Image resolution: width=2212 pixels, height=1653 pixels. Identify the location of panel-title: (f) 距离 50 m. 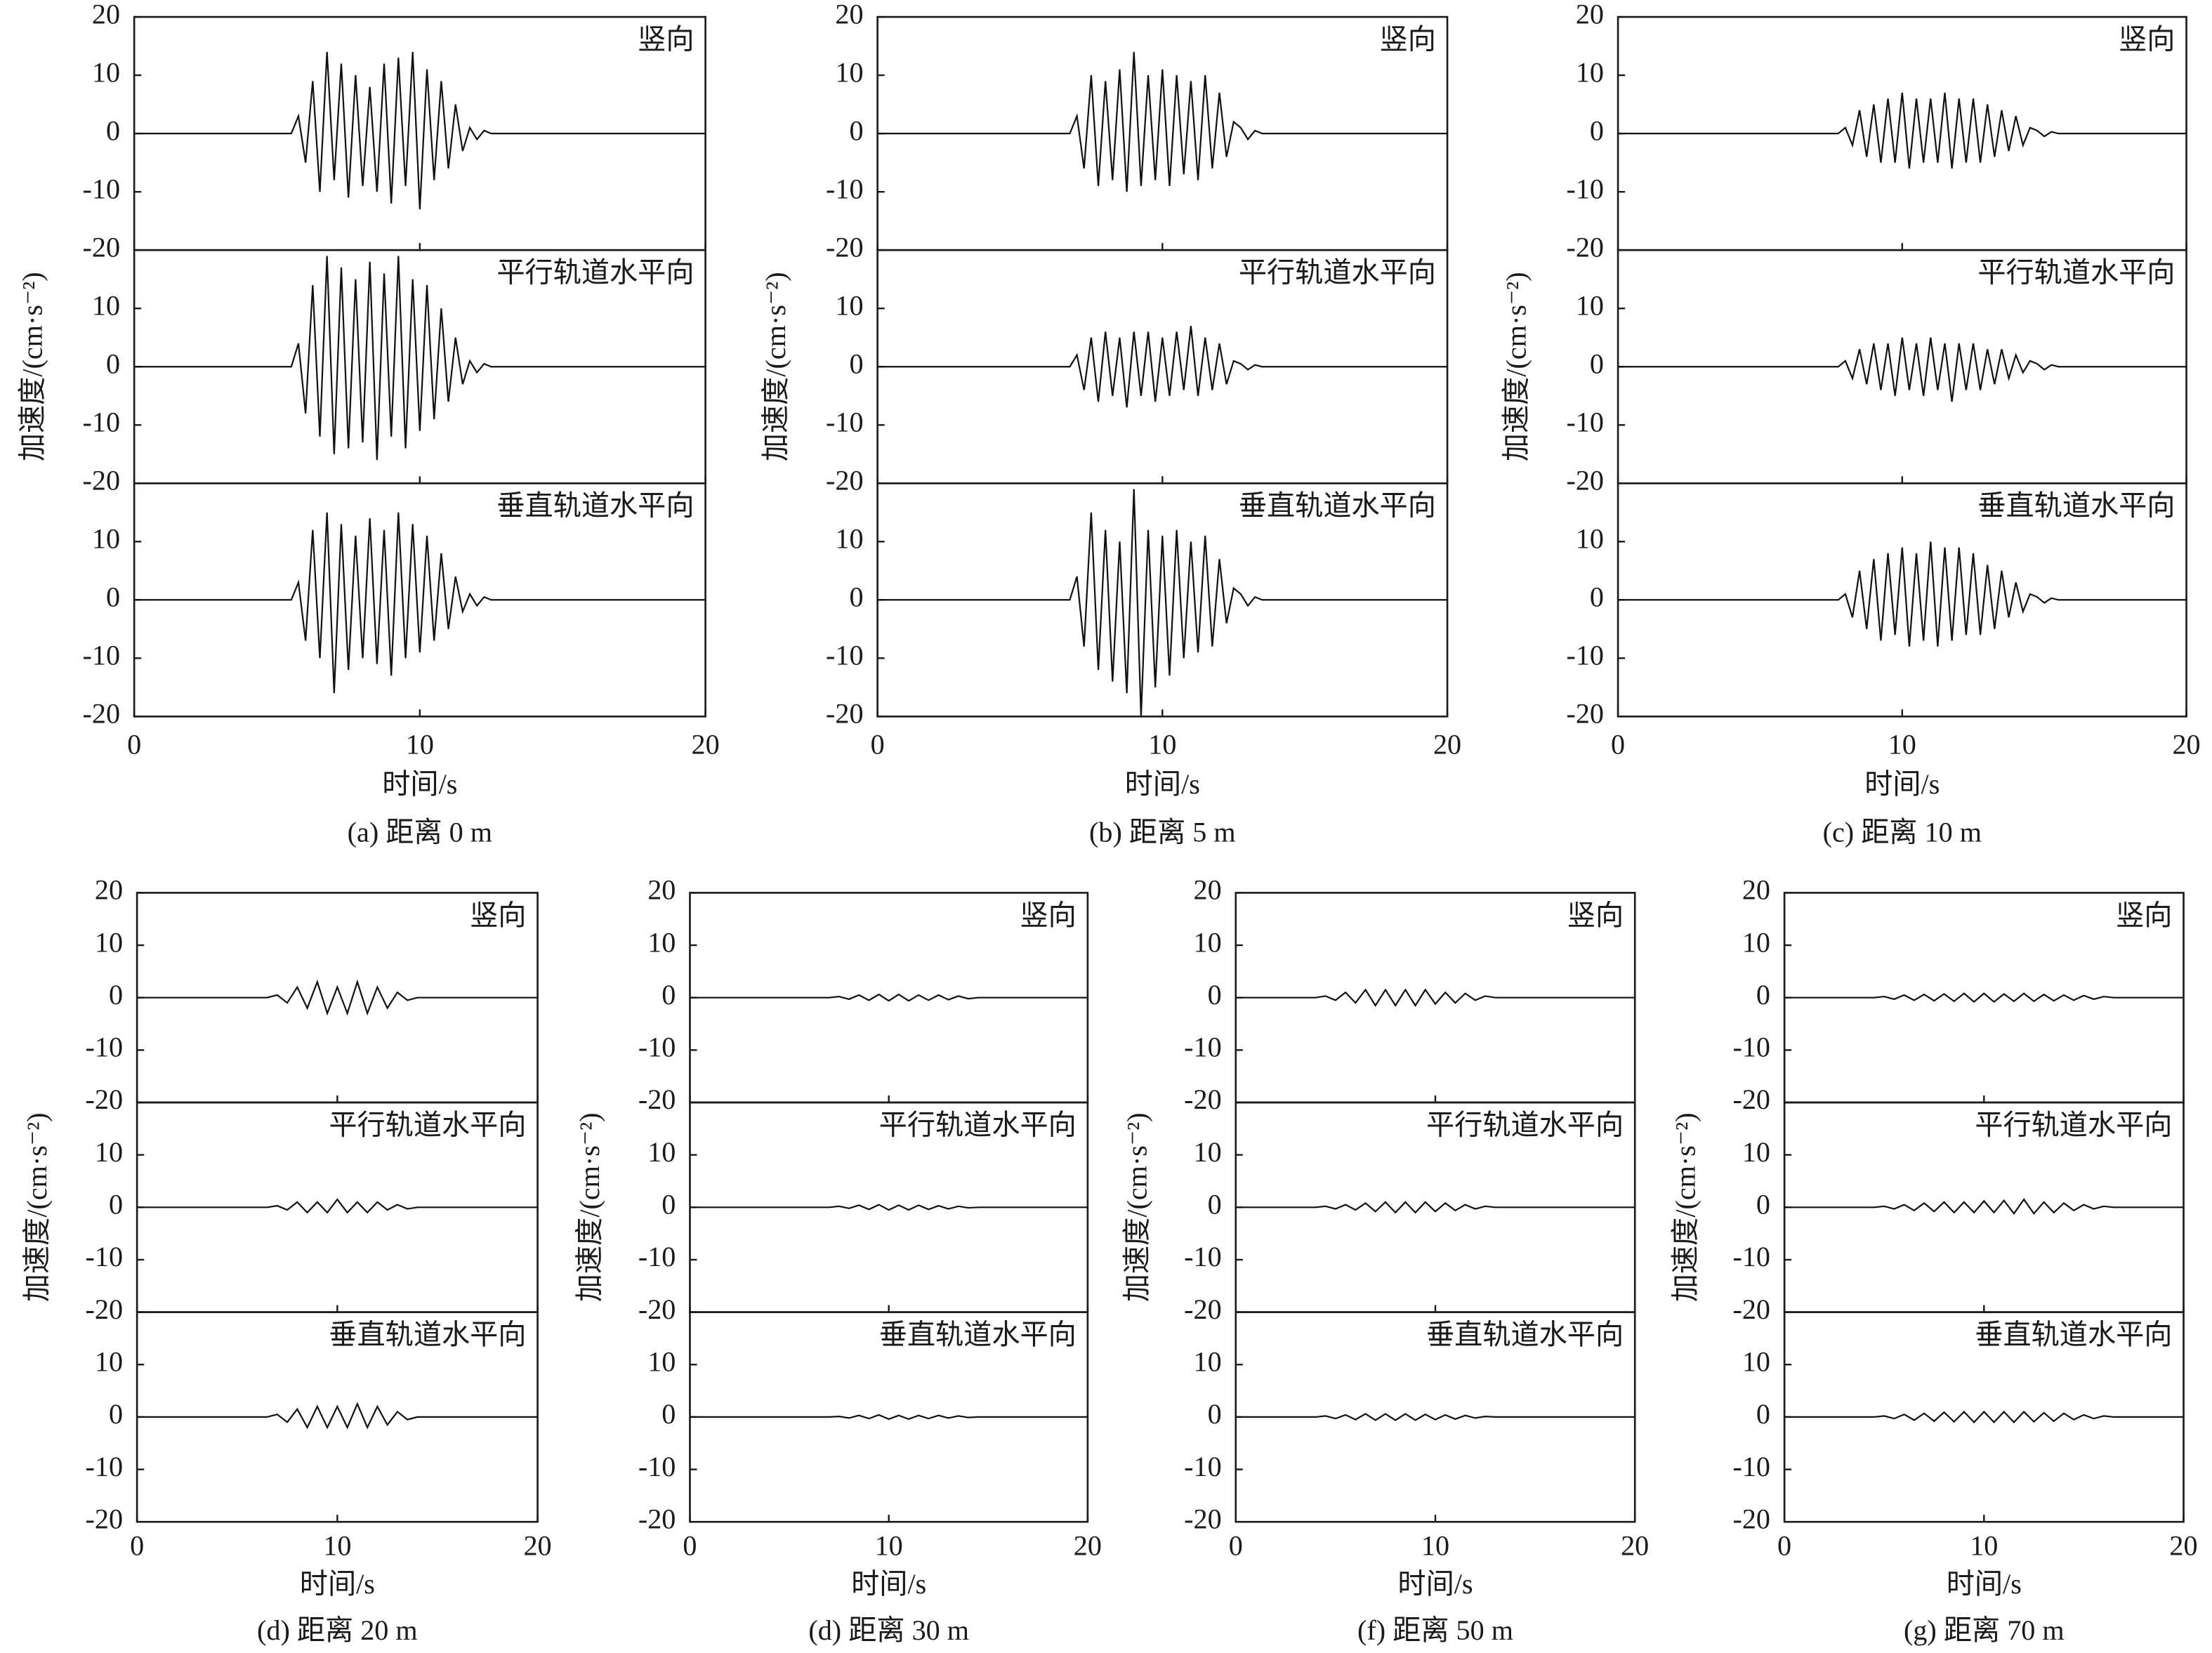
(1435, 1630).